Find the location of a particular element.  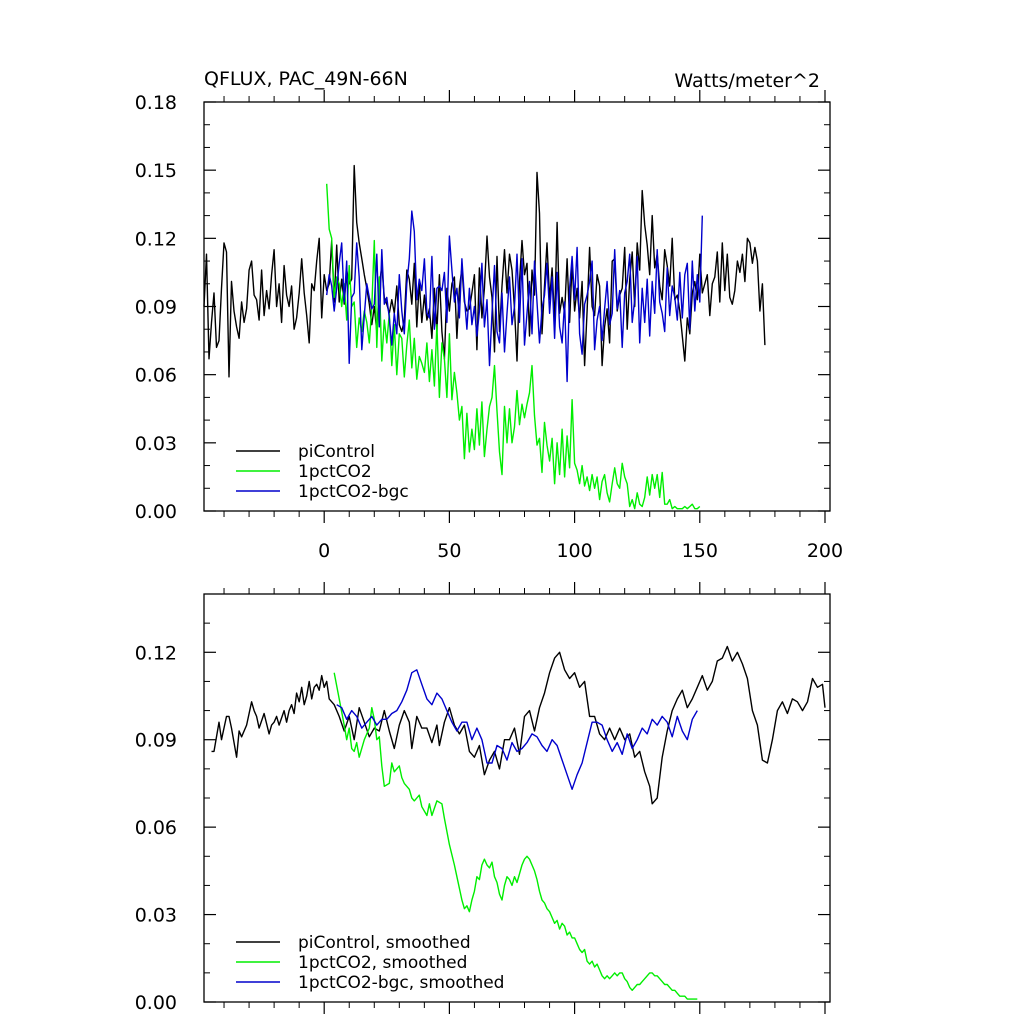

y-tick-label: 0.15 is located at coordinates (156, 171).